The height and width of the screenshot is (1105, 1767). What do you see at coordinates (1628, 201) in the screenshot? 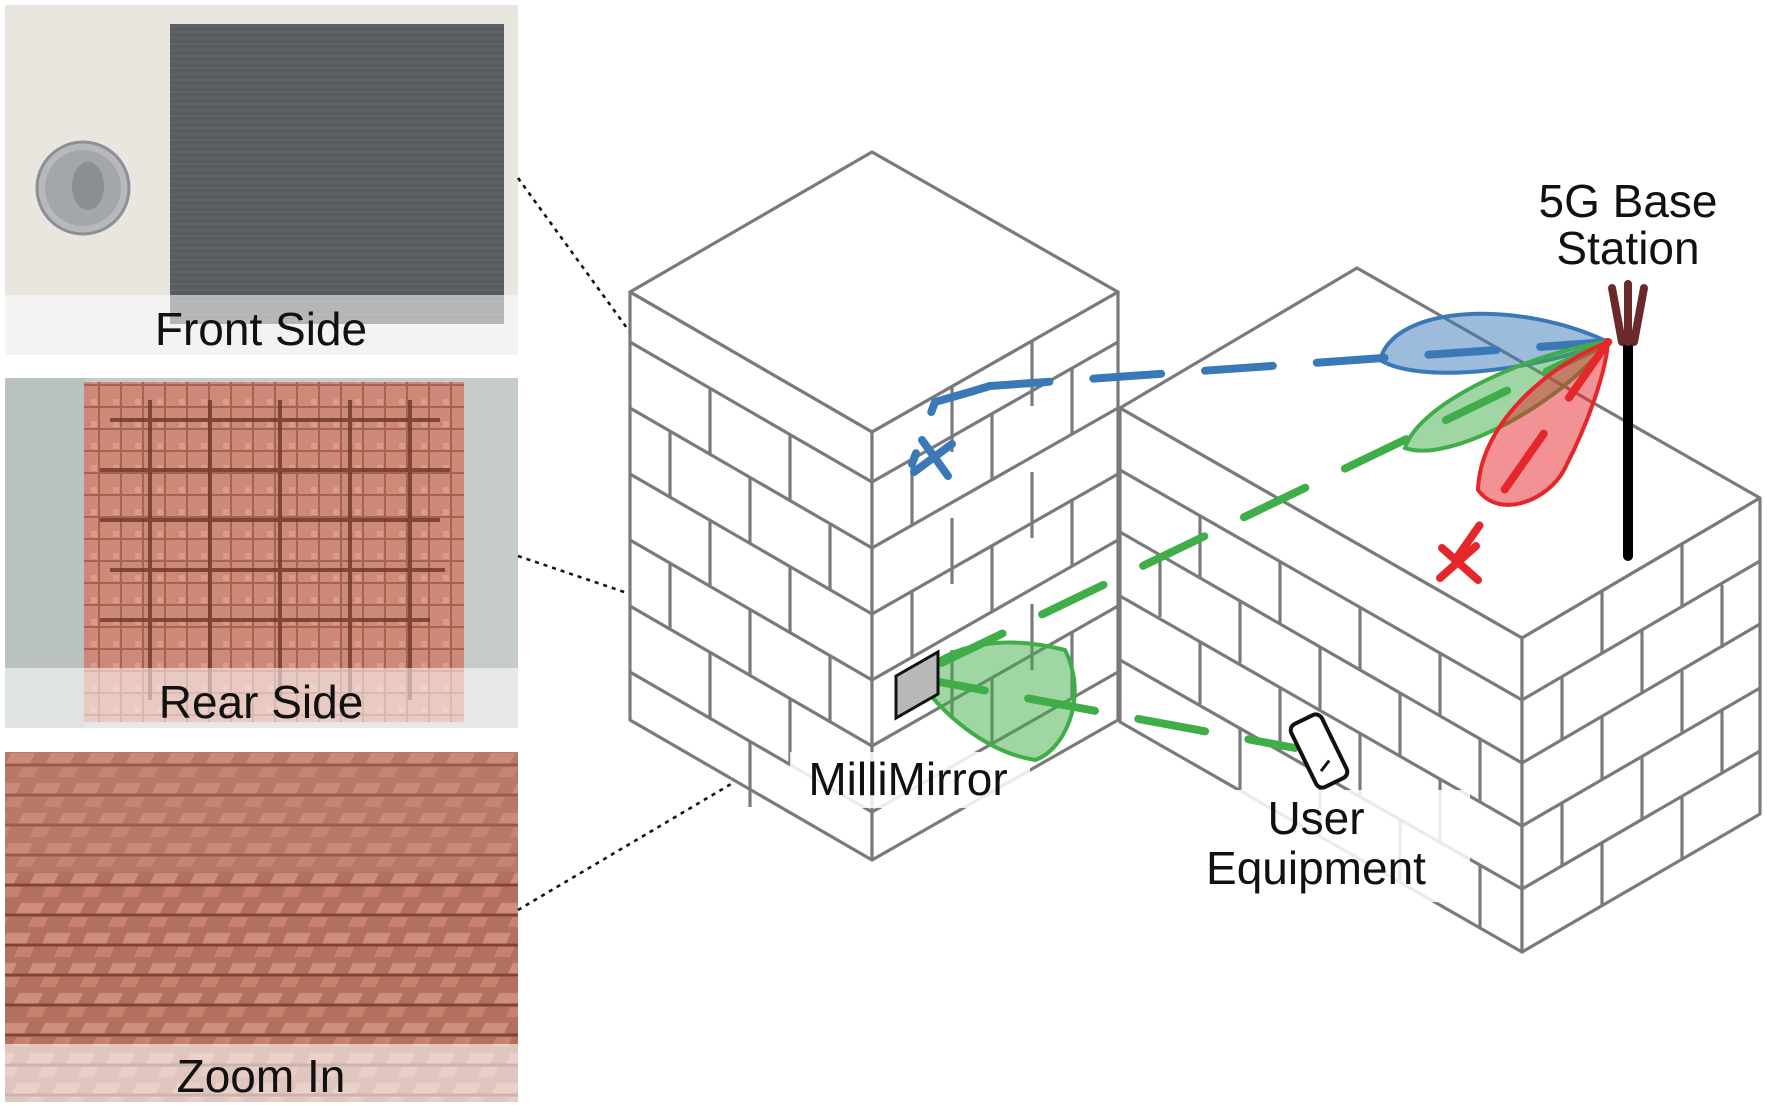
I see `base-station-label-line1: 5G Base` at bounding box center [1628, 201].